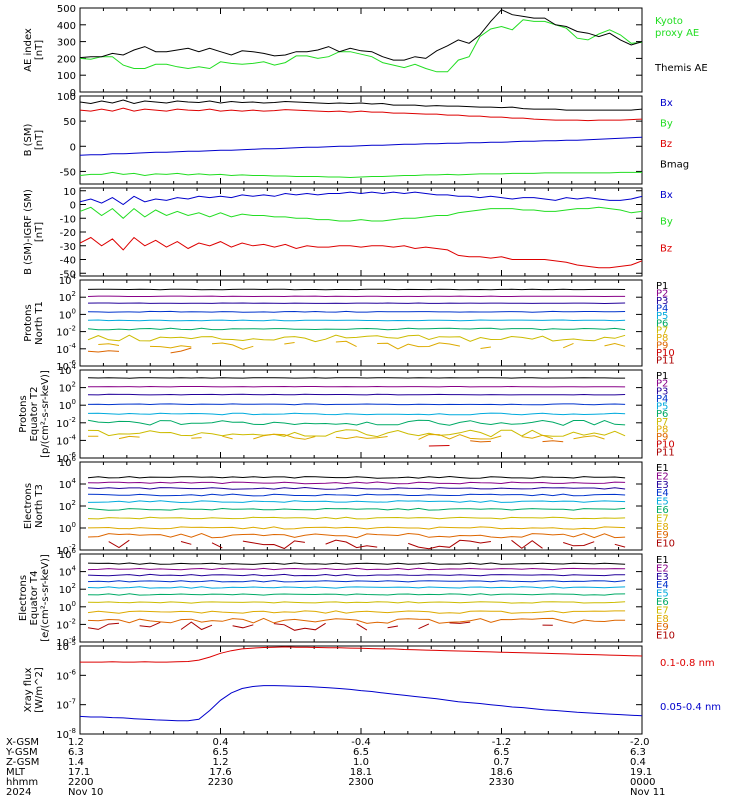  Describe the element at coordinates (45, 598) in the screenshot. I see `y-axis-label: [e/(cm²-s-sr-keV)]` at that location.